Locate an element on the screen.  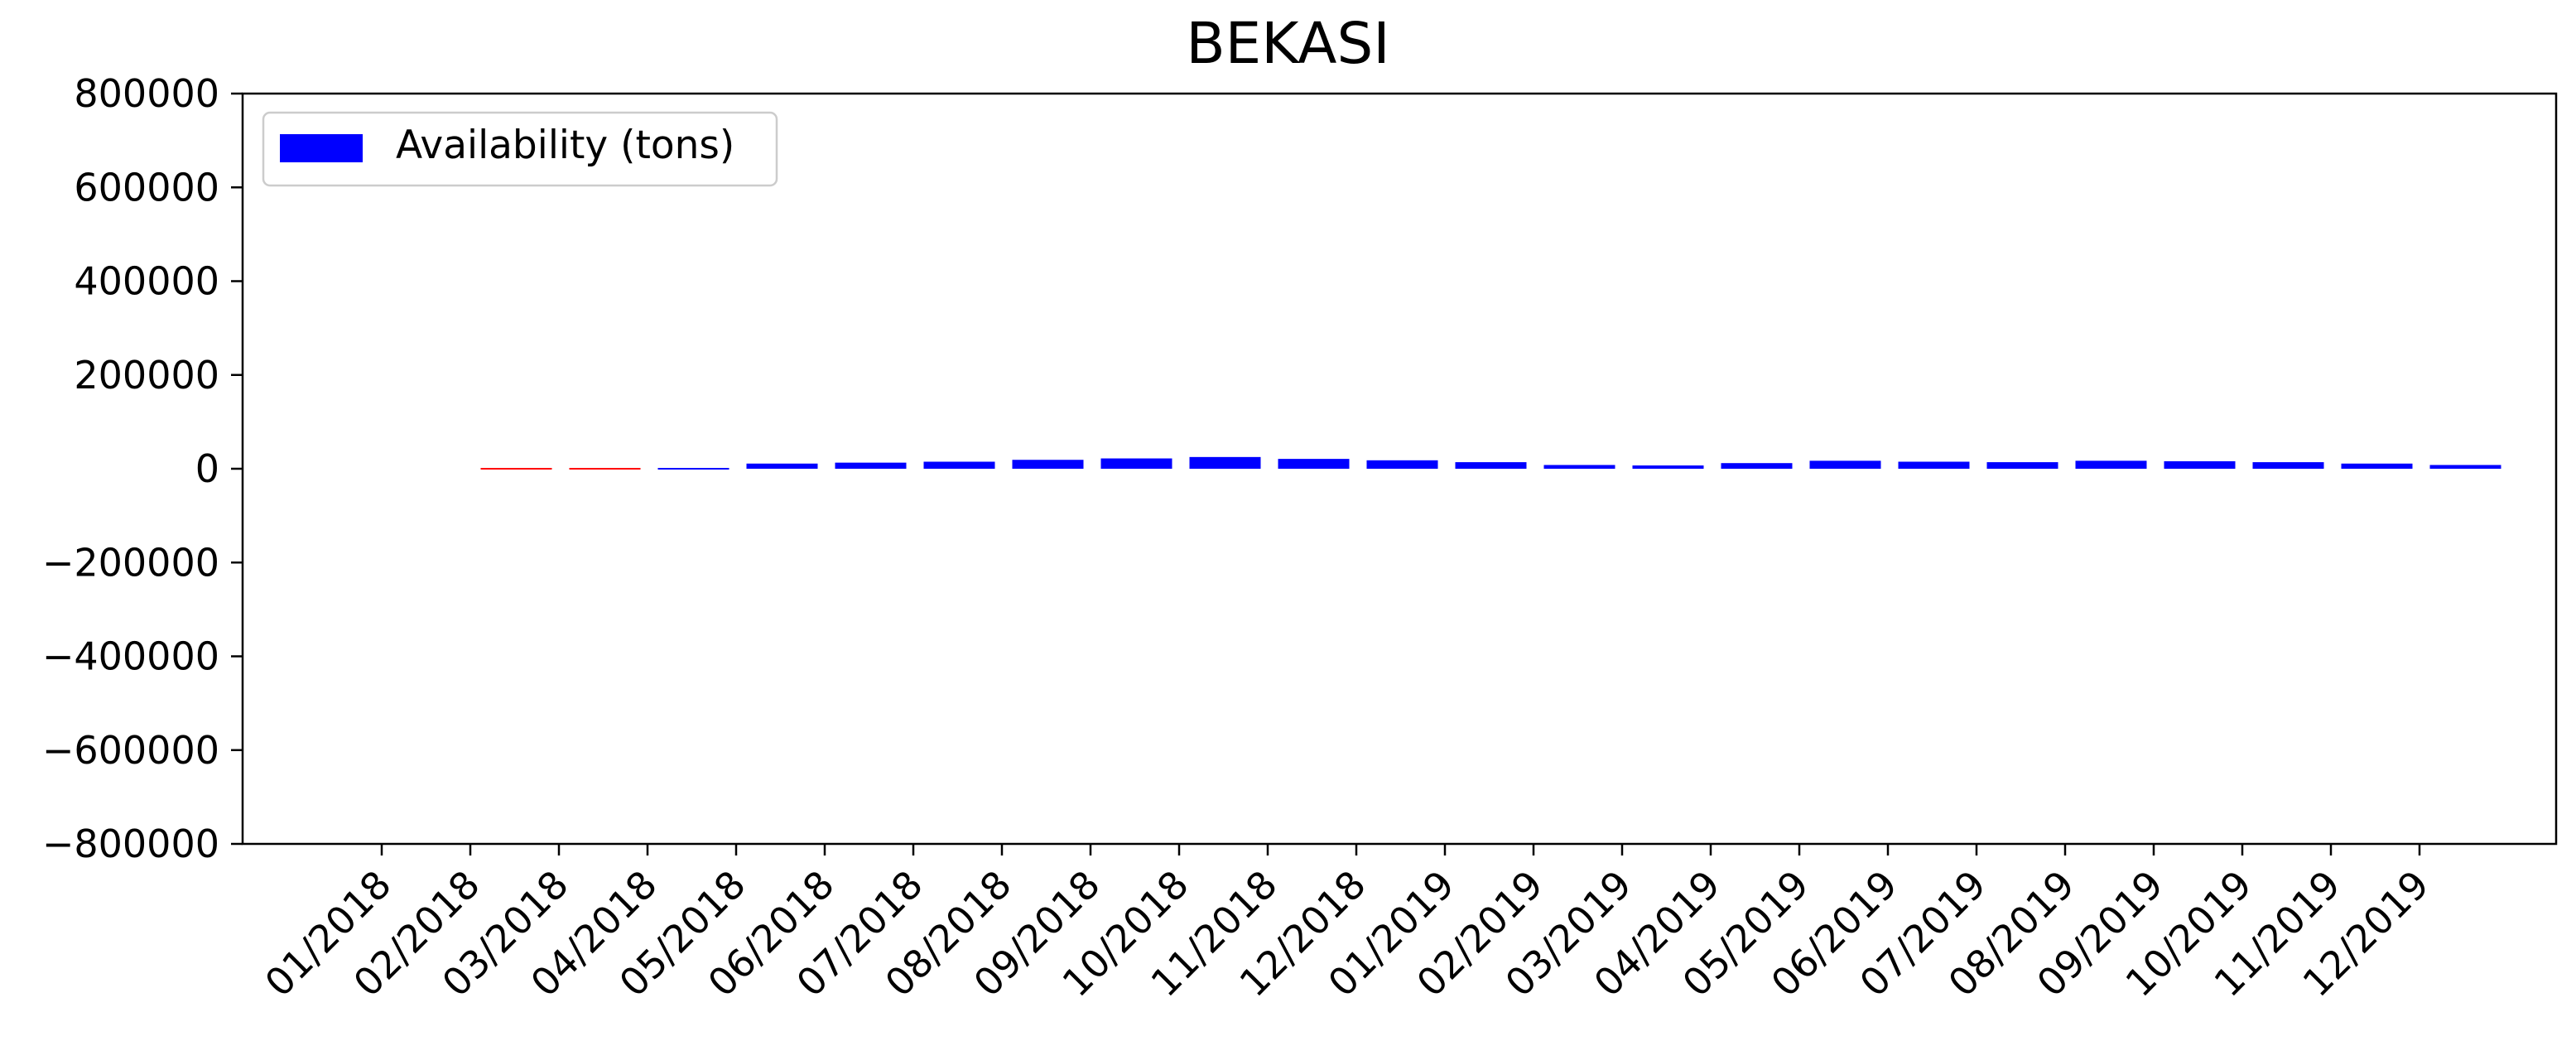
legend-box is located at coordinates (520, 149).